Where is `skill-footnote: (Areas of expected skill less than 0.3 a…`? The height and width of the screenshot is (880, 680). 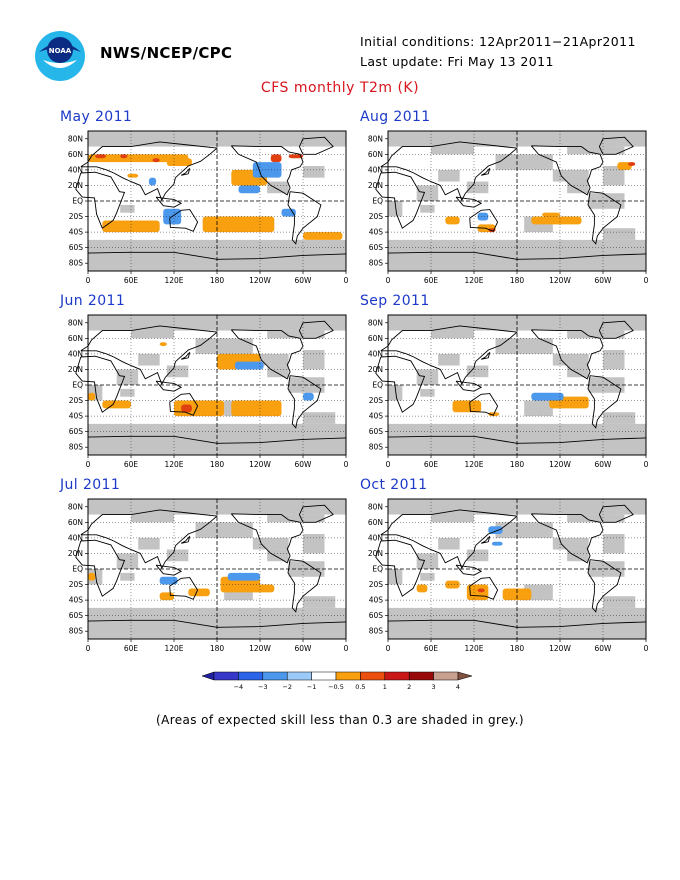
skill-footnote: (Areas of expected skill less than 0.3 a… is located at coordinates (340, 720).